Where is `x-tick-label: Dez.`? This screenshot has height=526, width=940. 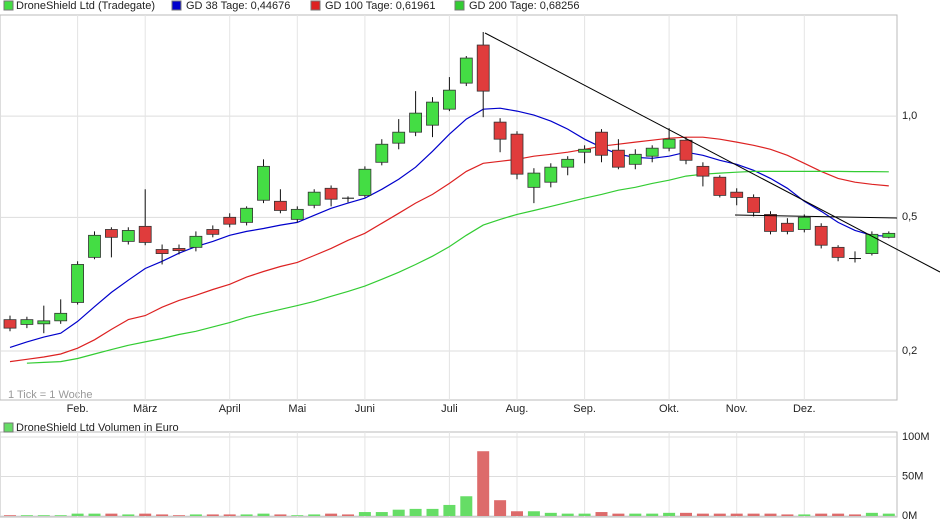 x-tick-label: Dez. is located at coordinates (804, 409).